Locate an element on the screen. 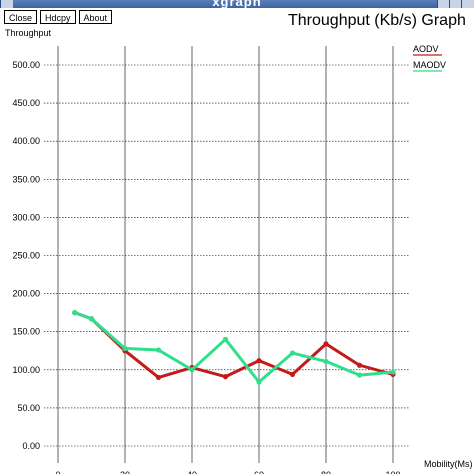  legend-label-aodv: AODV is located at coordinates (426, 49).